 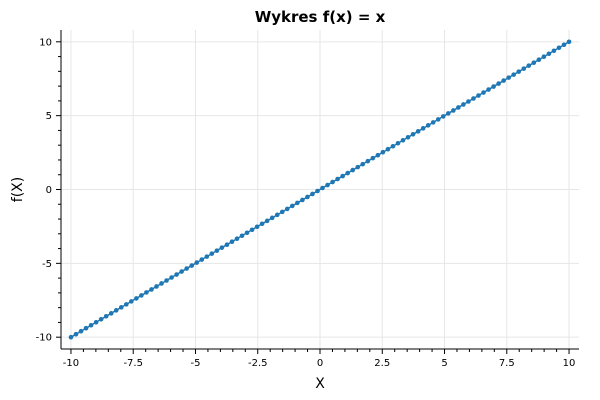 What do you see at coordinates (569, 363) in the screenshot?
I see `x-tick-label: 10` at bounding box center [569, 363].